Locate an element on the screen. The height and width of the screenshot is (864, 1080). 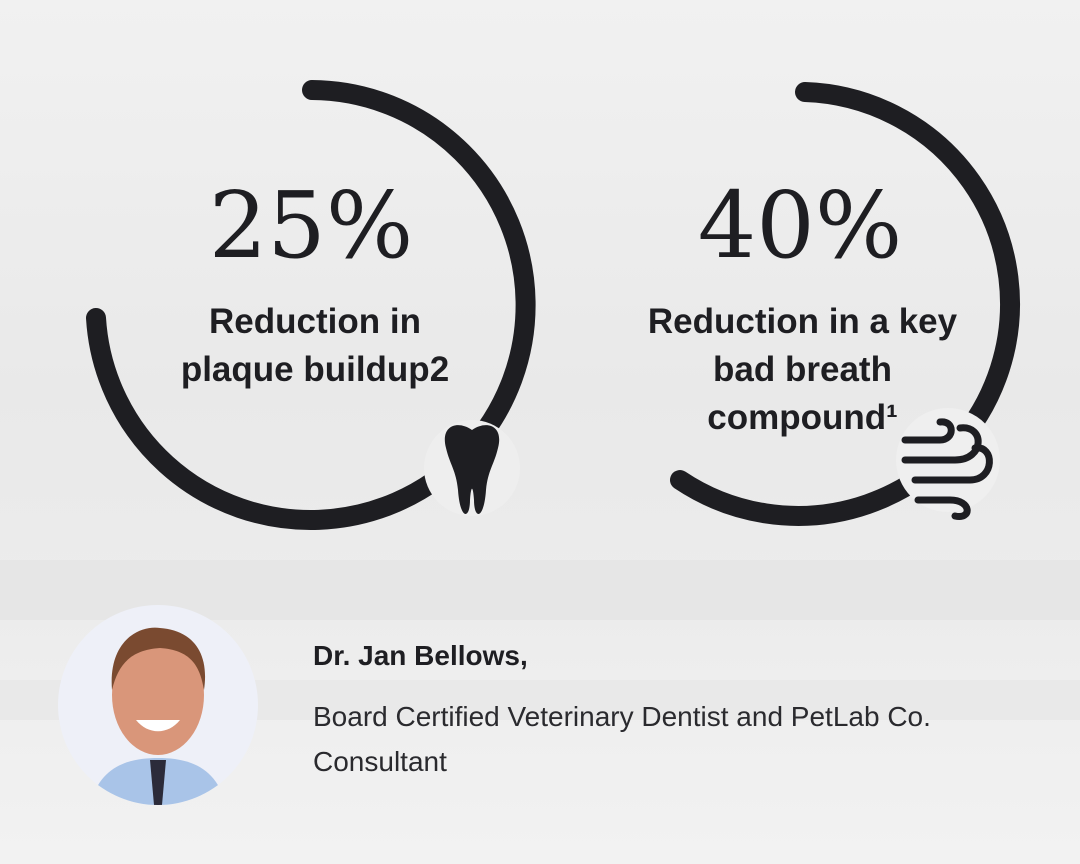
avatar-photo is located at coordinates (158, 716).